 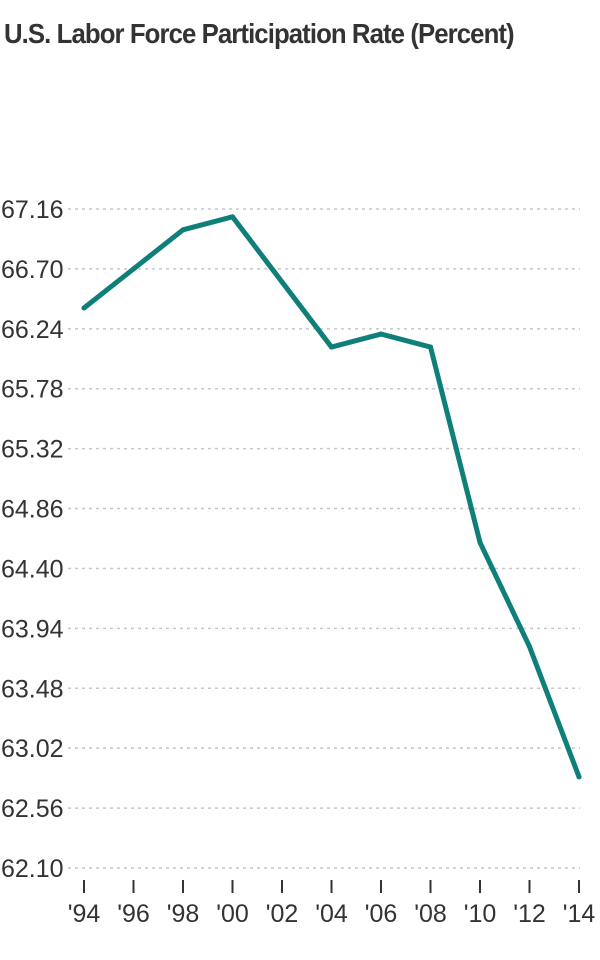 I want to click on x-tick-label: '04, so click(x=331, y=914).